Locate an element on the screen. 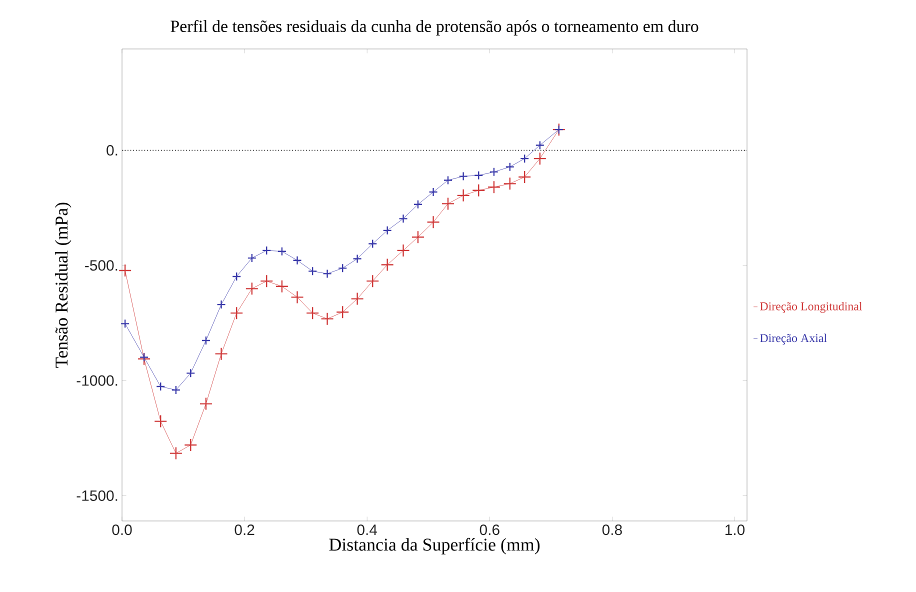 This screenshot has height=592, width=916. y-tick-label: -500. is located at coordinates (101, 265).